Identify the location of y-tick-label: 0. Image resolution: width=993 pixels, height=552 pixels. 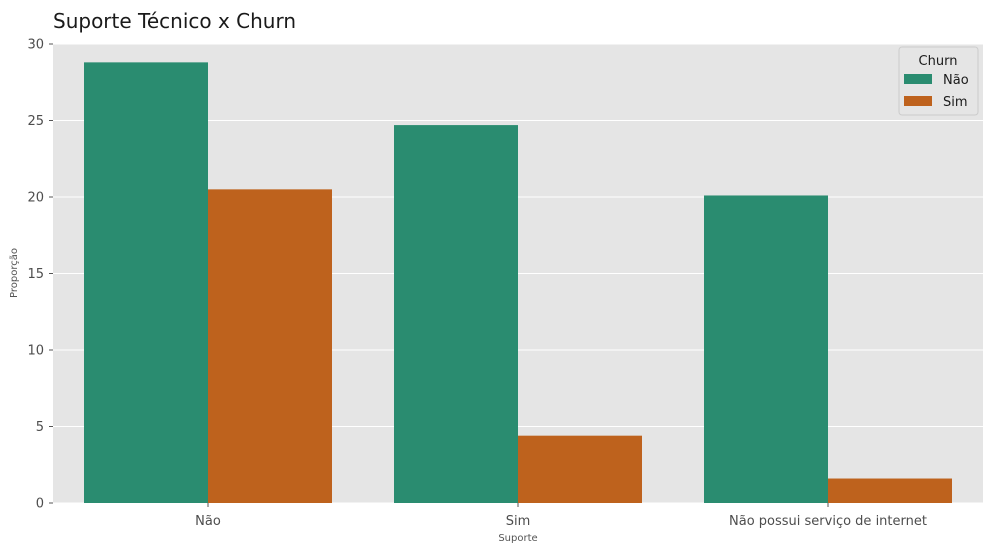
(40, 504).